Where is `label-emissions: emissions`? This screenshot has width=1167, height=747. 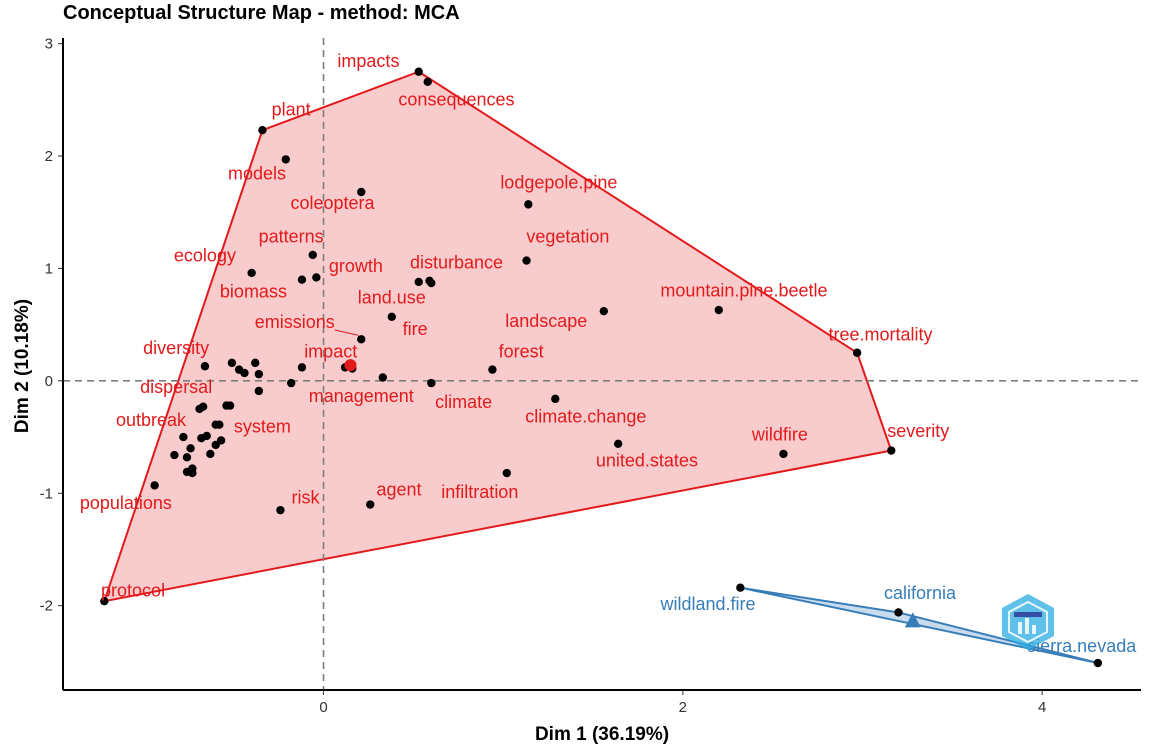 label-emissions: emissions is located at coordinates (295, 322).